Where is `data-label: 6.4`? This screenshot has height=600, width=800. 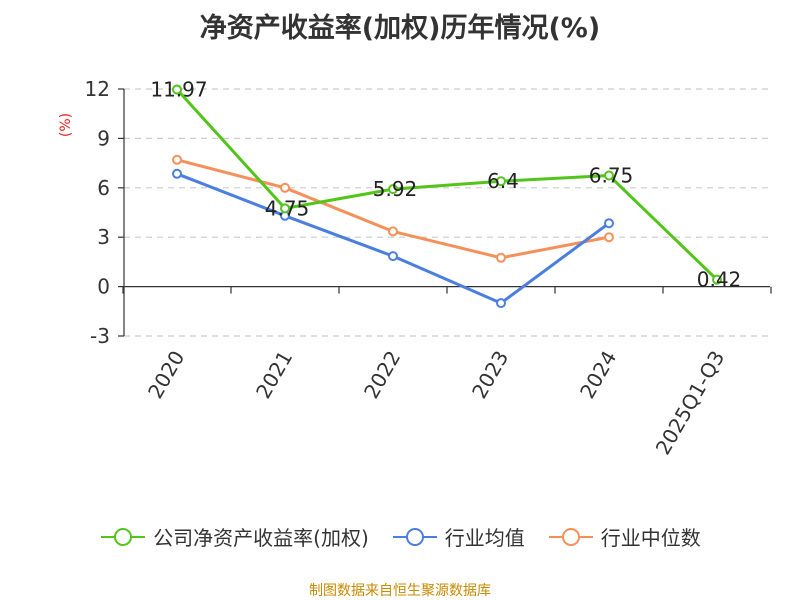
data-label: 6.4 is located at coordinates (503, 181).